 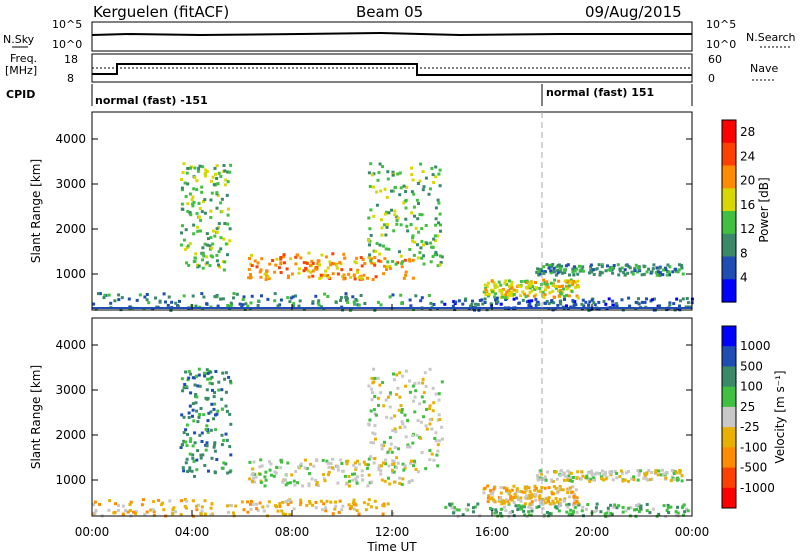 I want to click on velocity-y-tick-label: 2000, so click(x=70, y=435).